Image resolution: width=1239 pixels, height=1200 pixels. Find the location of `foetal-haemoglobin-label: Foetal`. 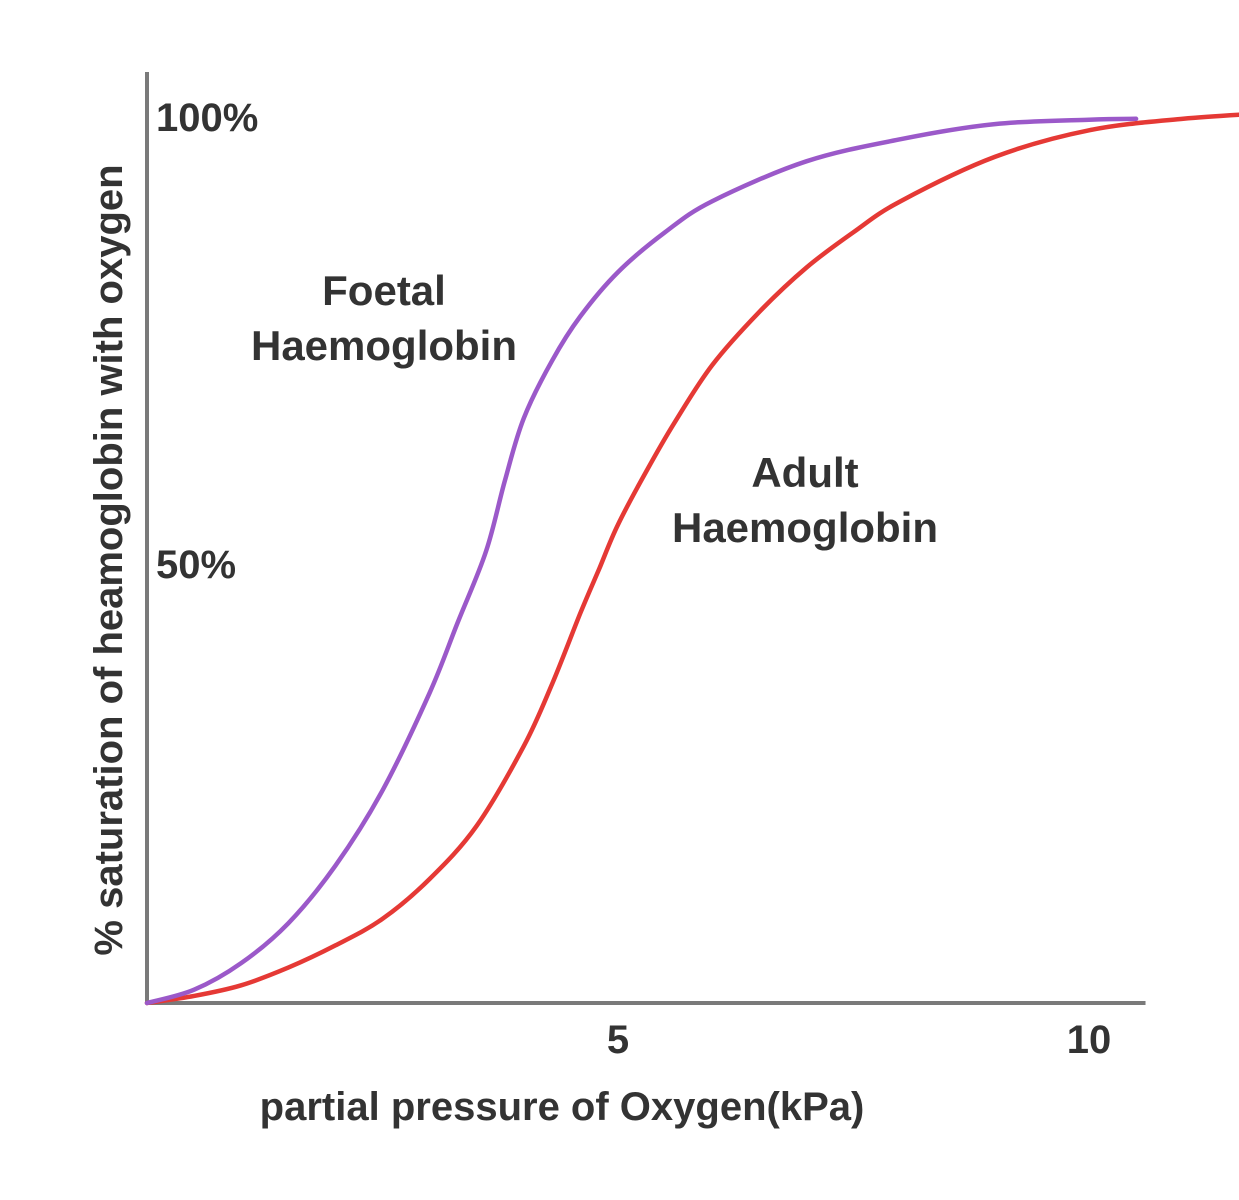

foetal-haemoglobin-label: Foetal is located at coordinates (384, 290).